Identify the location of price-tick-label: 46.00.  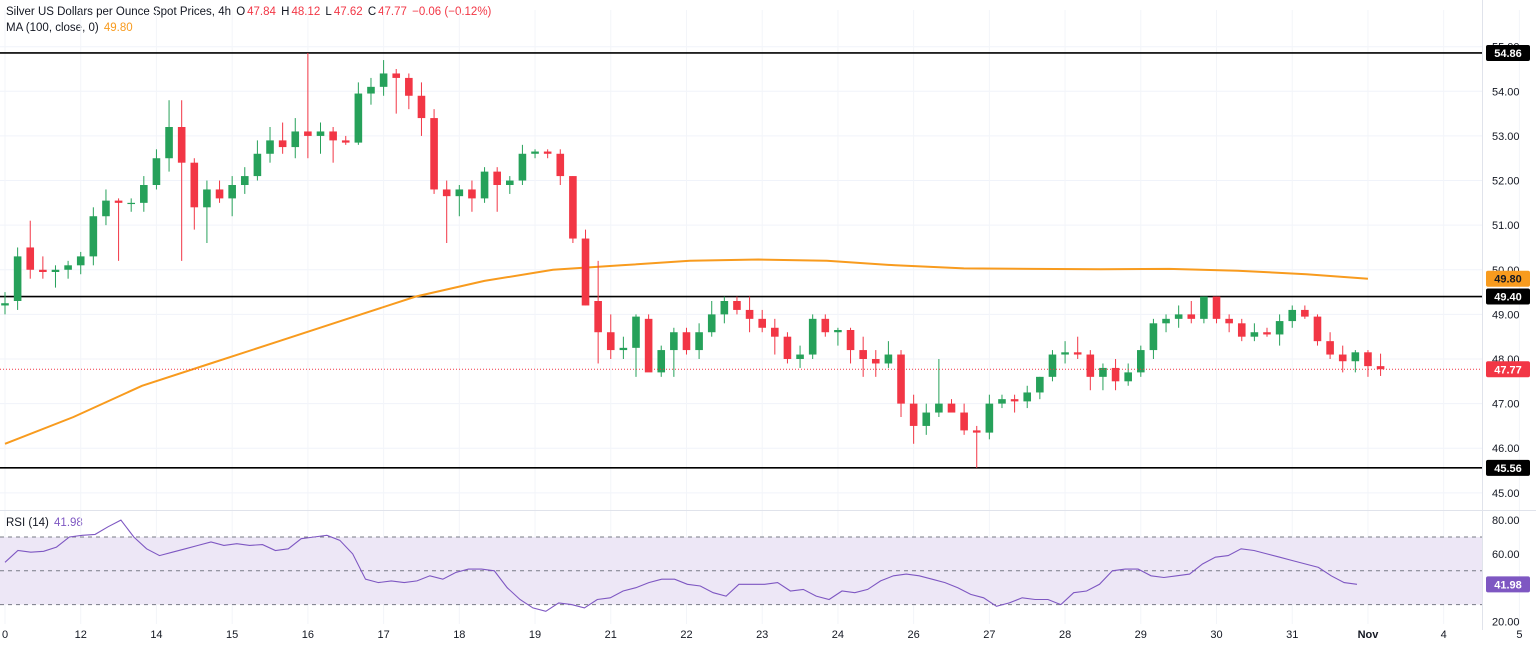
(1506, 449).